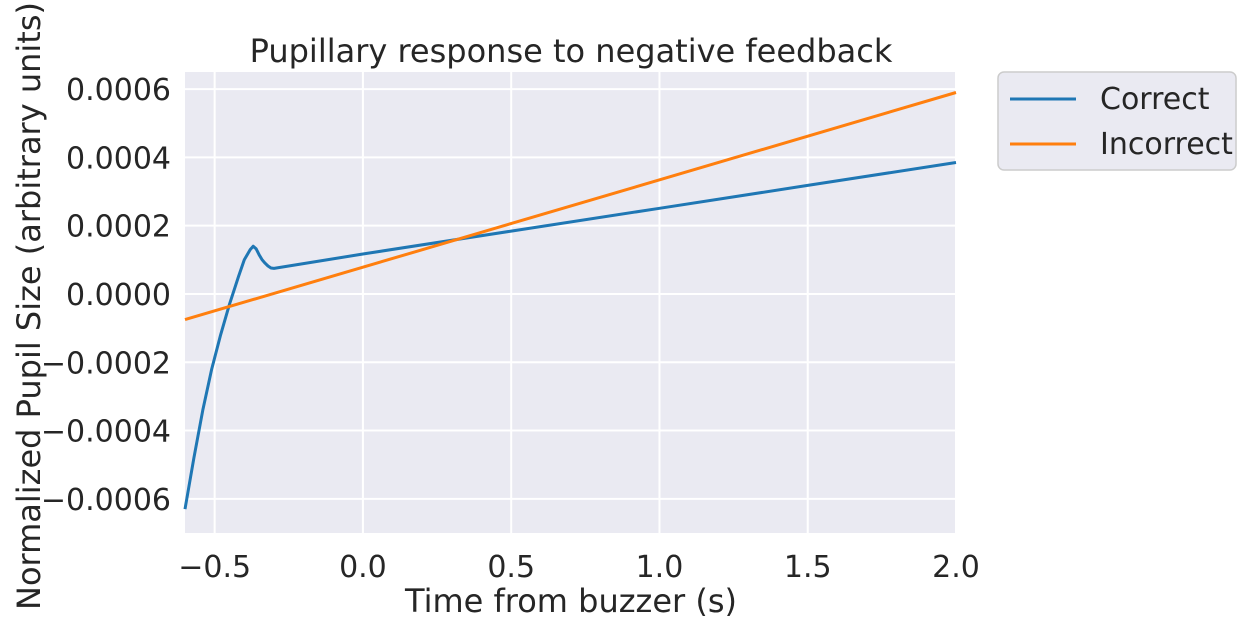 This screenshot has height=629, width=1247. I want to click on chart-title: Pupillary response to negative feedback, so click(571, 51).